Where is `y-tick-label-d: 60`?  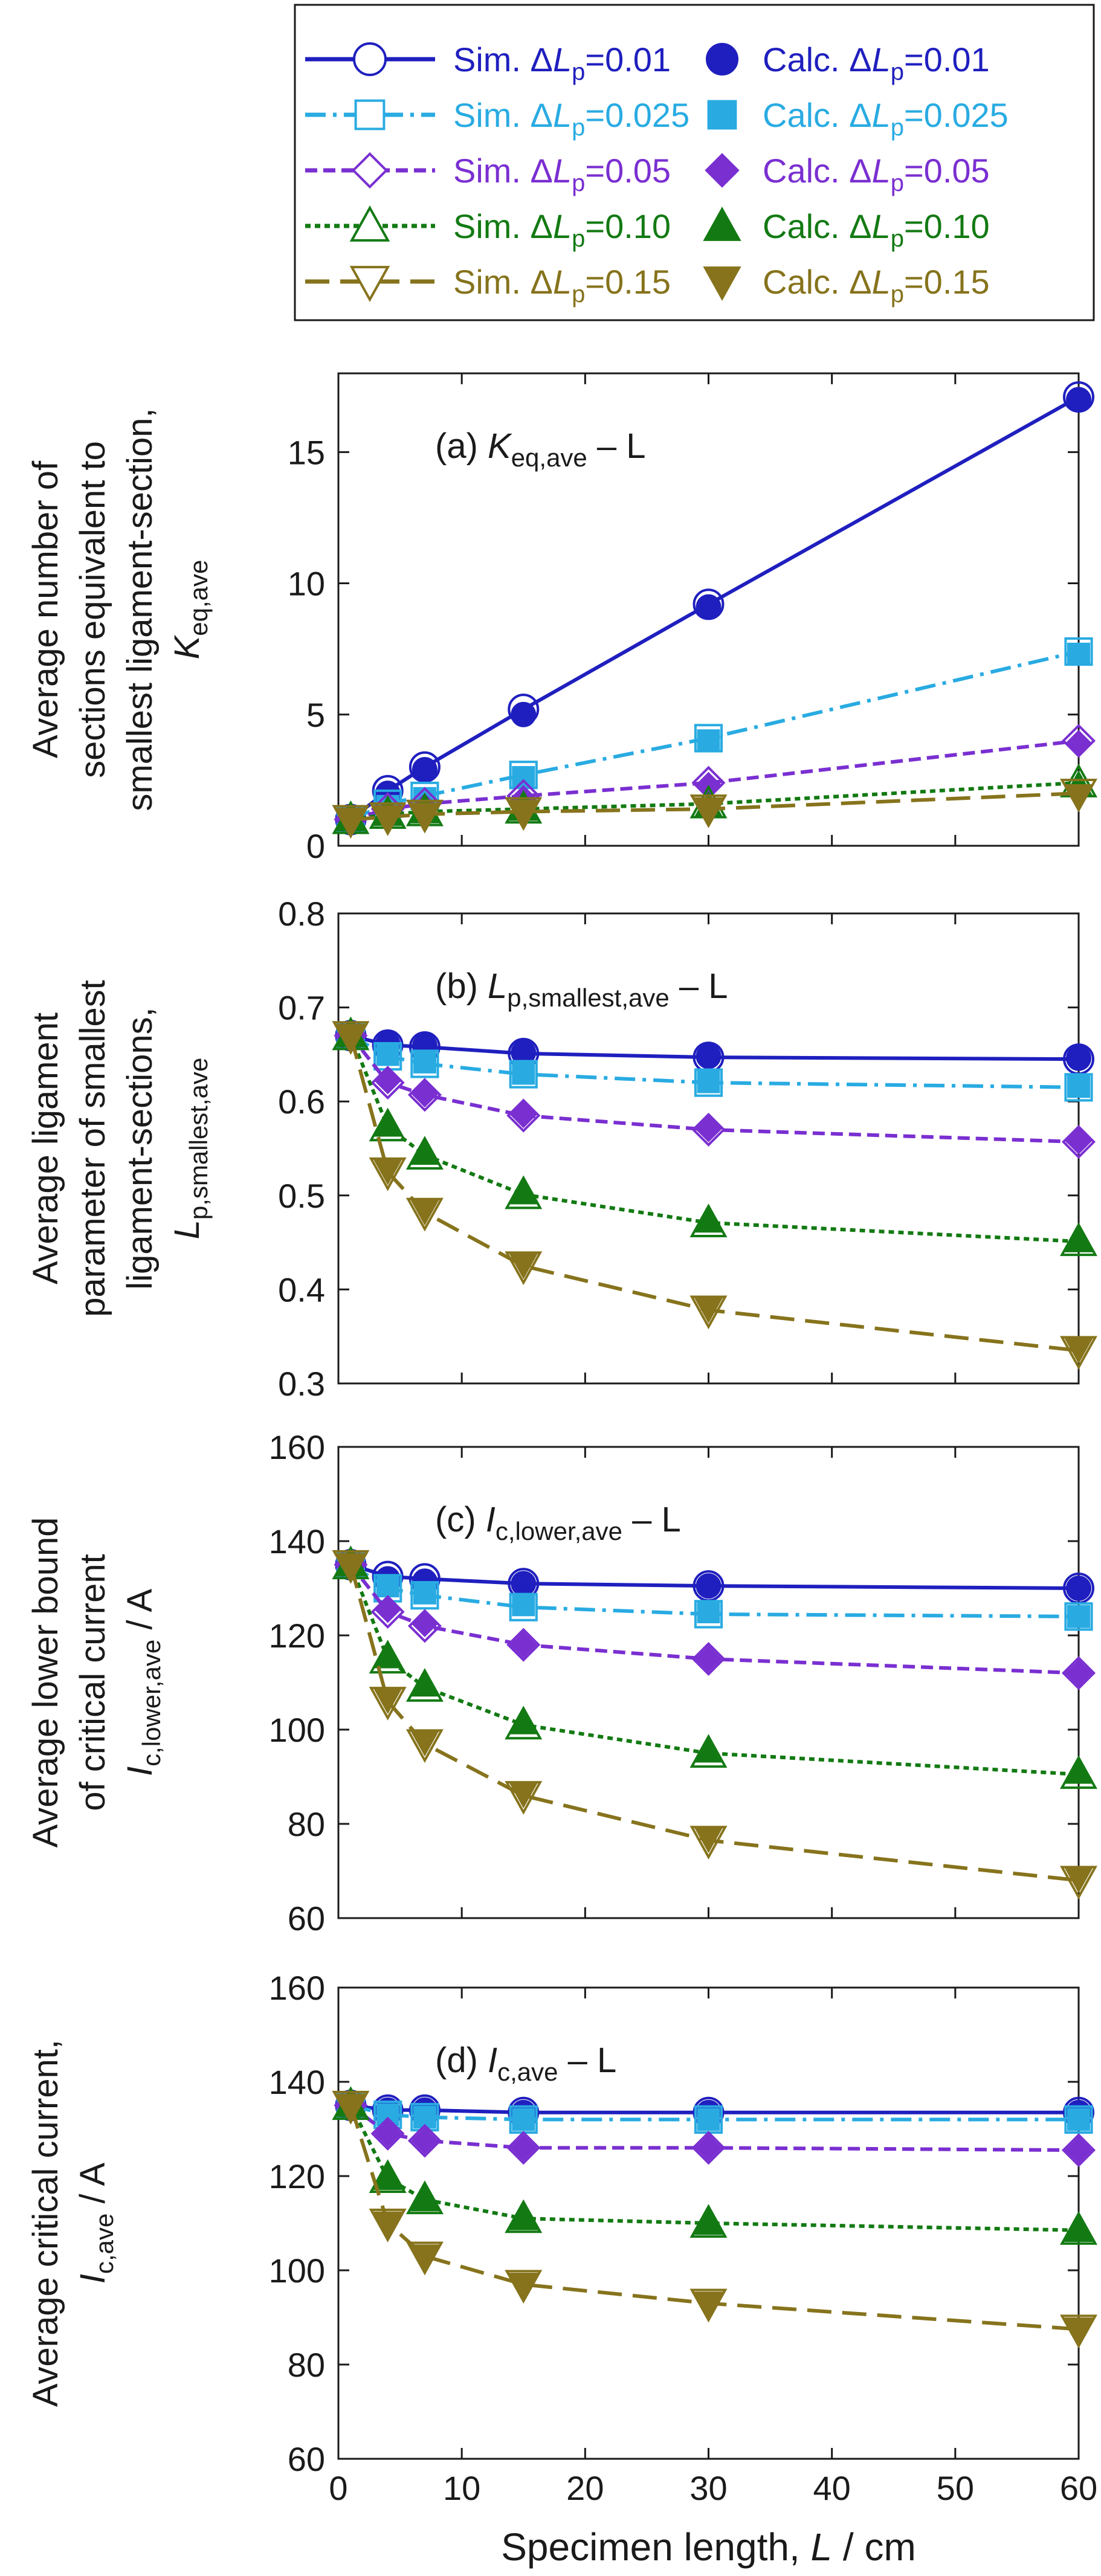
y-tick-label-d: 60 is located at coordinates (307, 2459).